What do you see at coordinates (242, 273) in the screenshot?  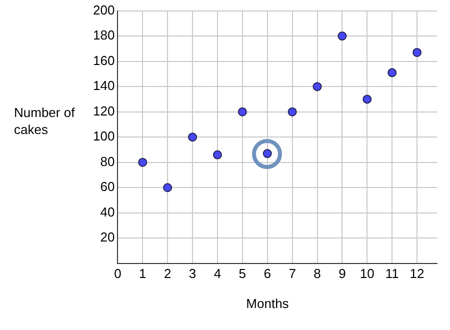 I see `x-tick-label: 5` at bounding box center [242, 273].